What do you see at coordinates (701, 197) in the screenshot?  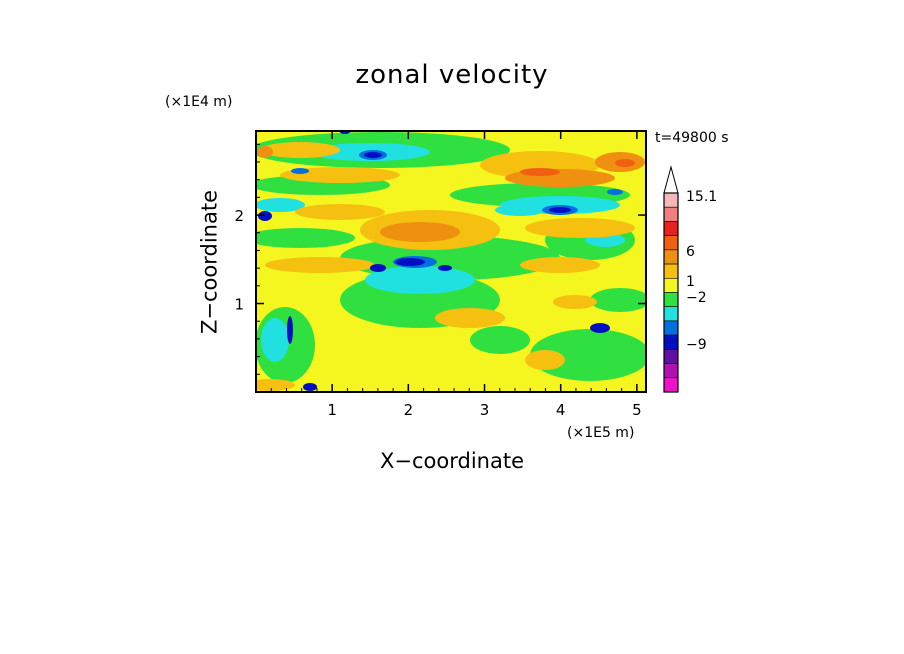 I see `colorbar-label: 15.1` at bounding box center [701, 197].